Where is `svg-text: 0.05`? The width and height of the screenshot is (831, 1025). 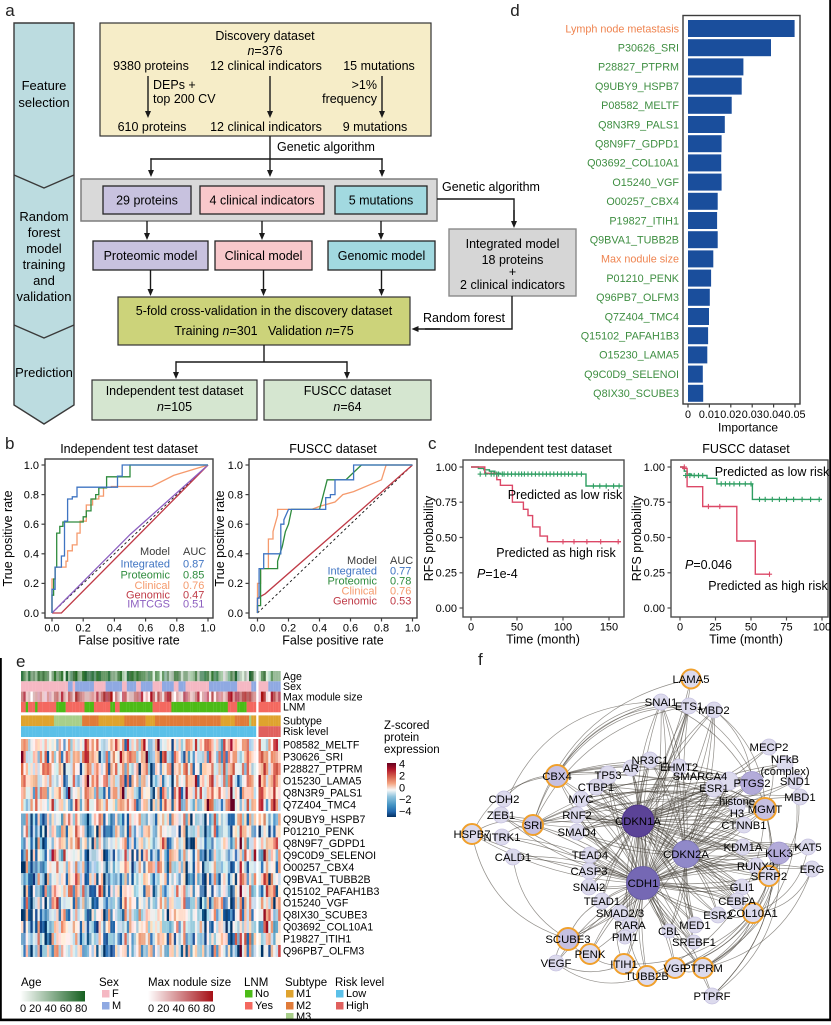 svg-text: 0.05 is located at coordinates (794, 415).